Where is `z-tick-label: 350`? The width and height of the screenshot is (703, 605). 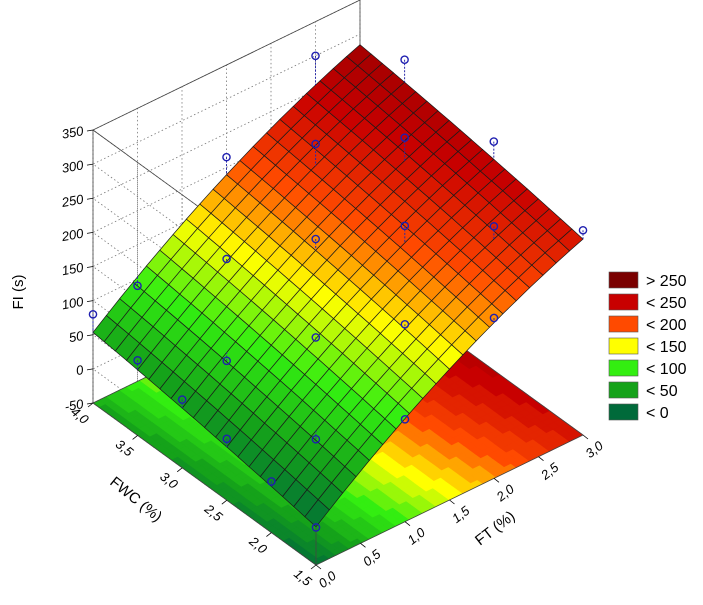
z-tick-label: 350 is located at coordinates (73, 132).